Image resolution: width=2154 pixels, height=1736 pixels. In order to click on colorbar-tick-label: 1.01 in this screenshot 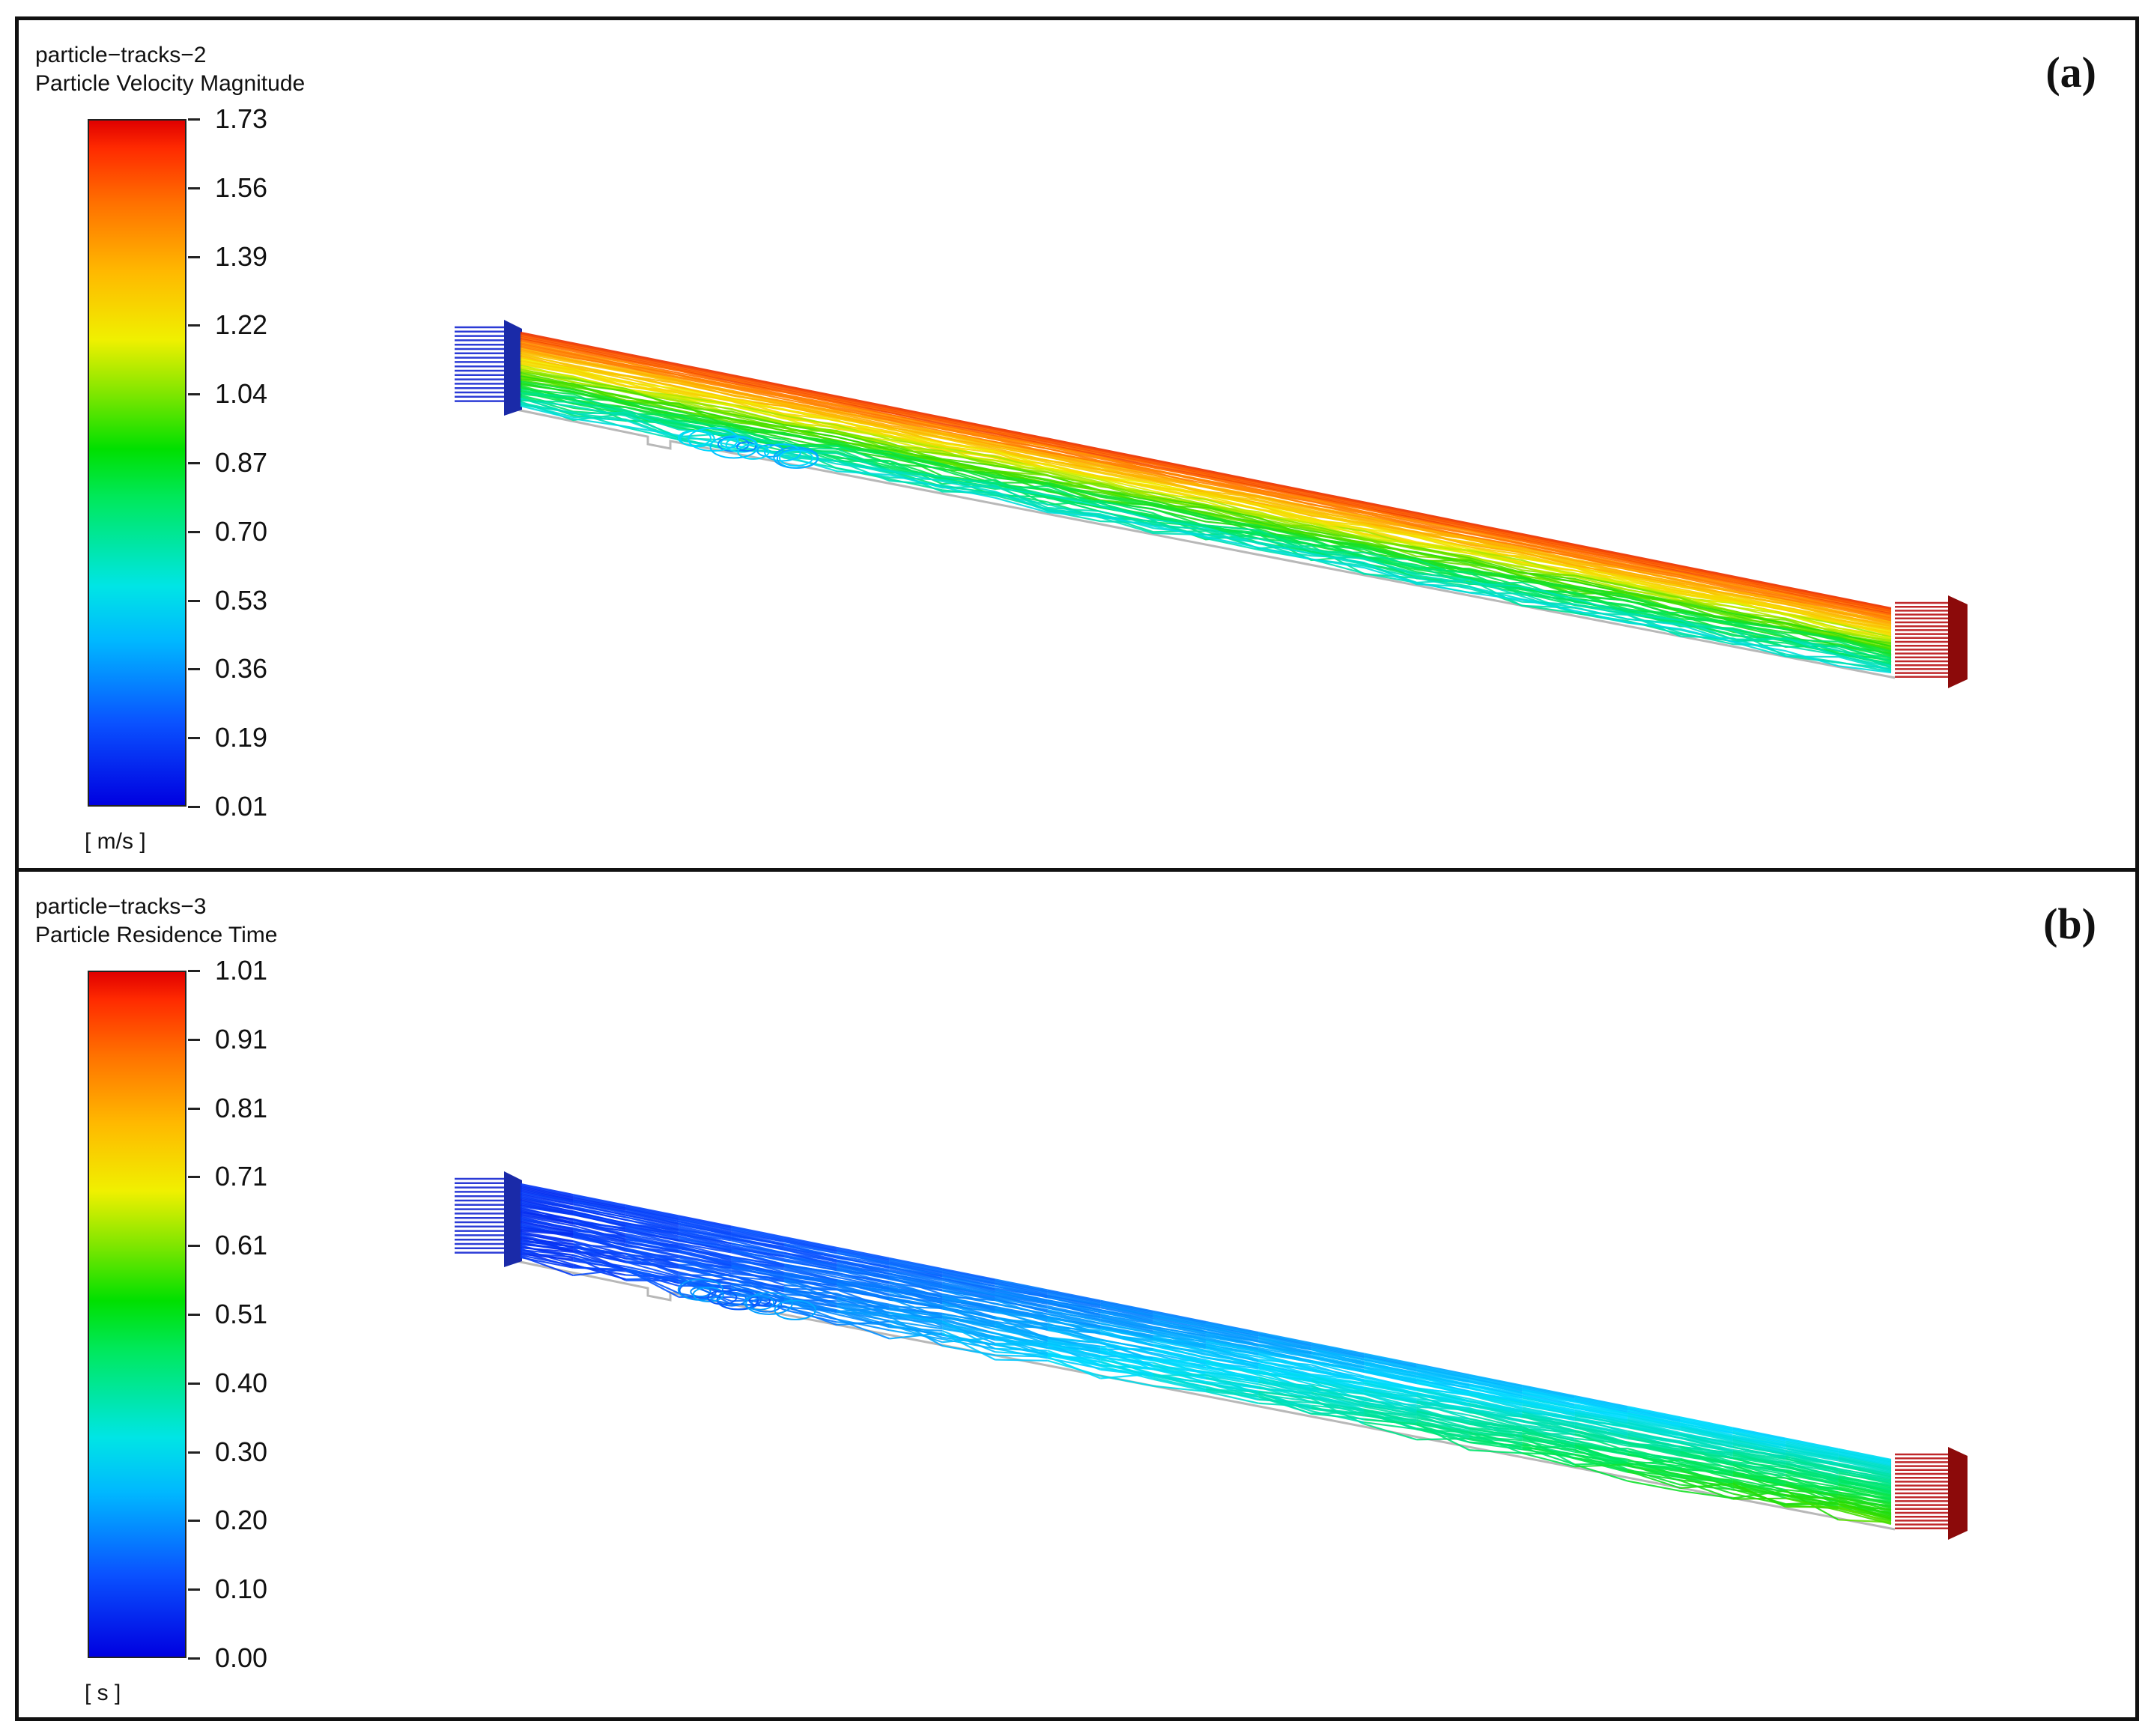, I will do `click(241, 970)`.